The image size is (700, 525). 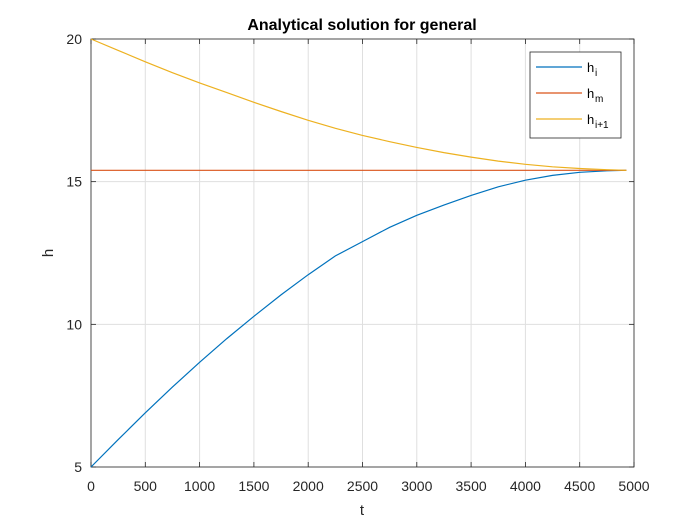 I want to click on legend-box, so click(x=575, y=95).